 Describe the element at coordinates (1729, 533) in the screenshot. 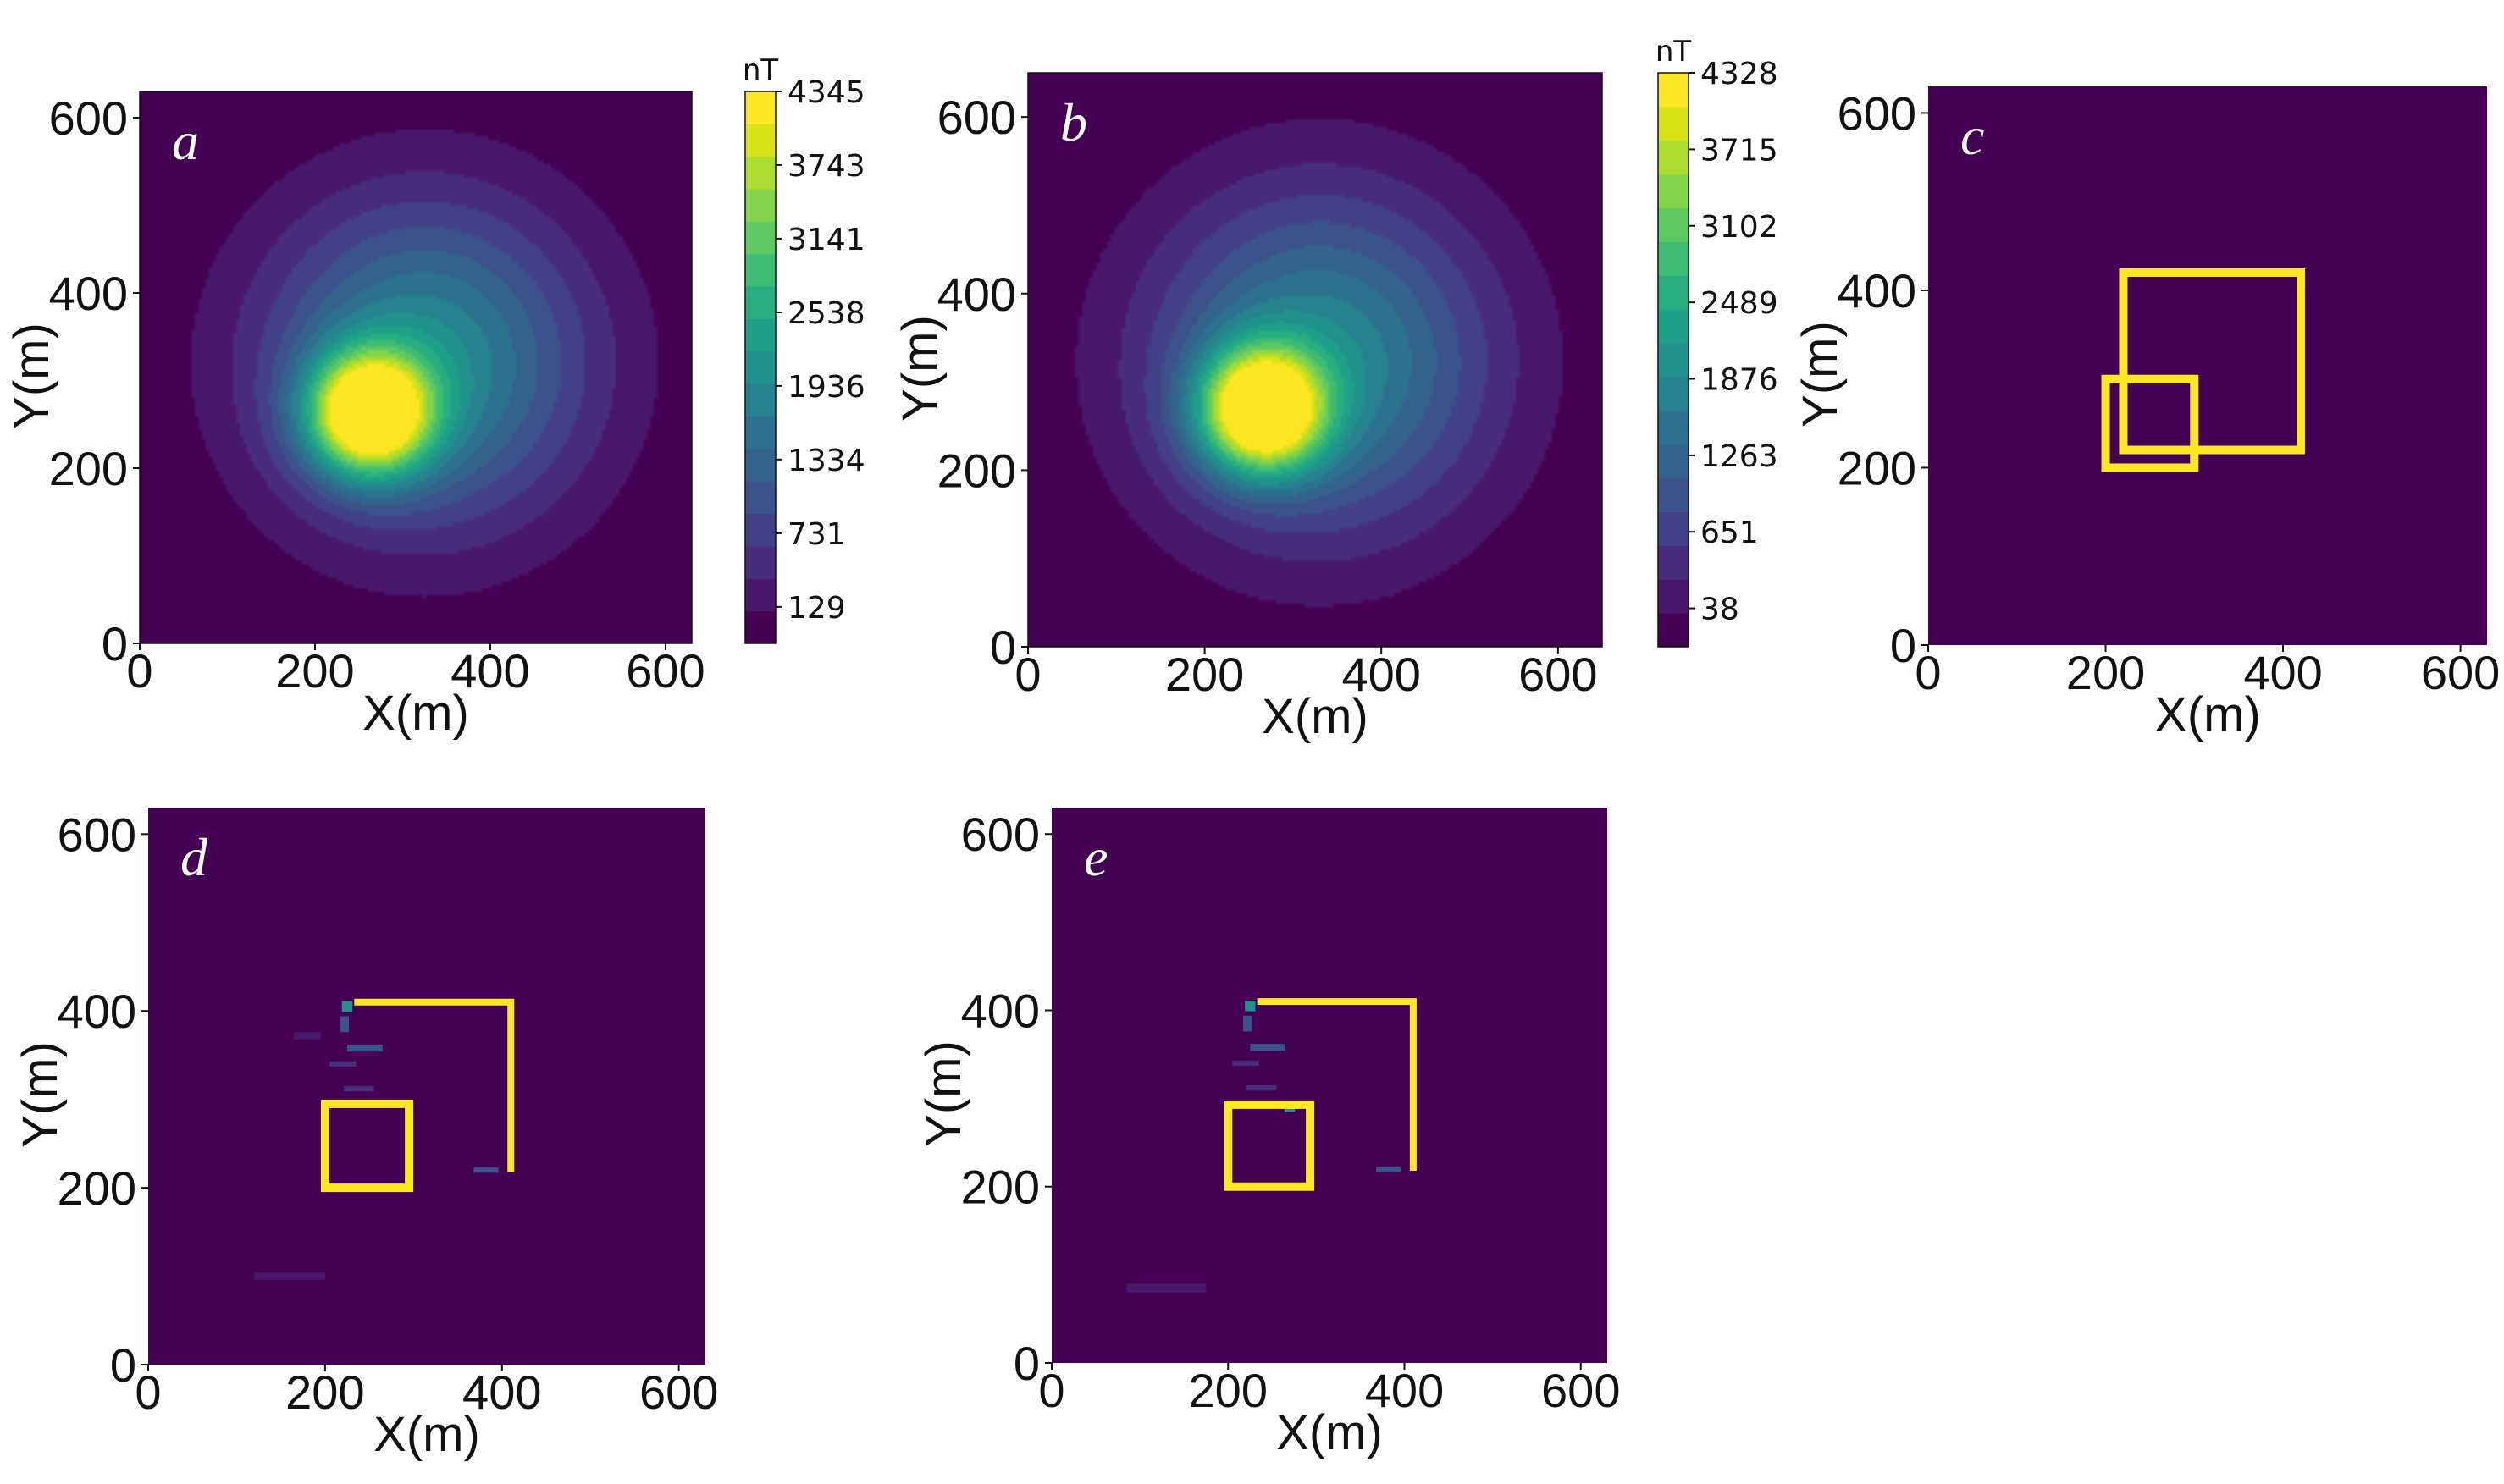

I see `colorbar-tick-label: 651` at that location.